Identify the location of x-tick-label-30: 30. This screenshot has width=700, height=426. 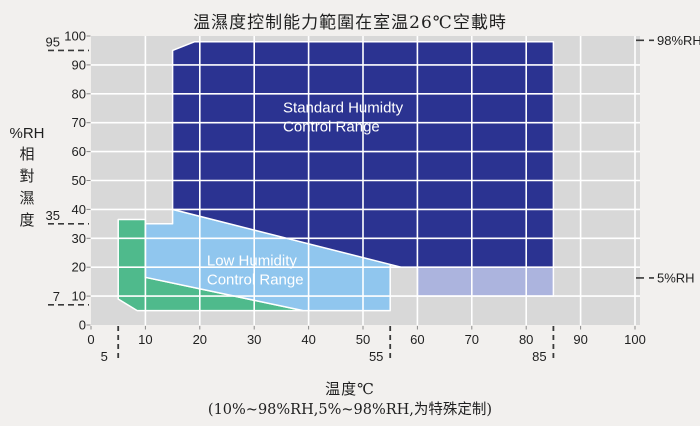
(254, 339).